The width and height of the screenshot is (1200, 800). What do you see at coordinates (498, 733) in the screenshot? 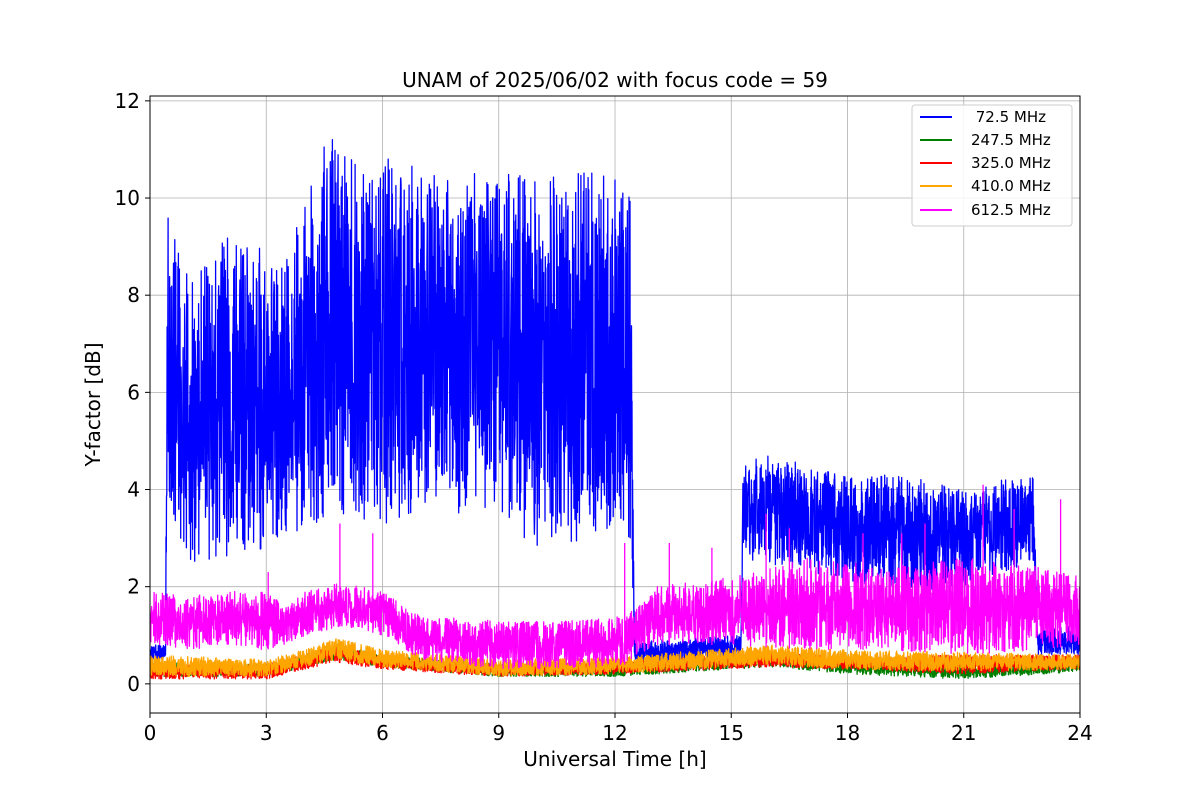
I see `x-tick-label: 9` at bounding box center [498, 733].